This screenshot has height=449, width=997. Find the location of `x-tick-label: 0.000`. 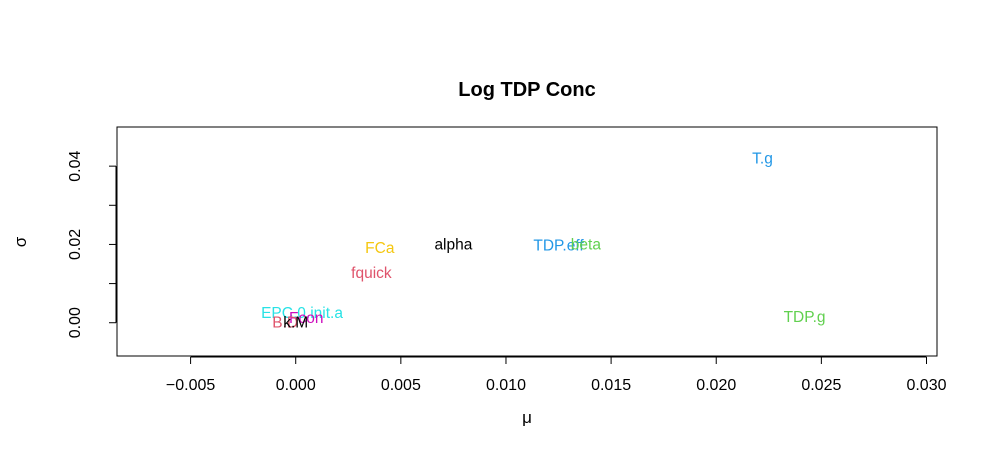

x-tick-label: 0.000 is located at coordinates (296, 385).